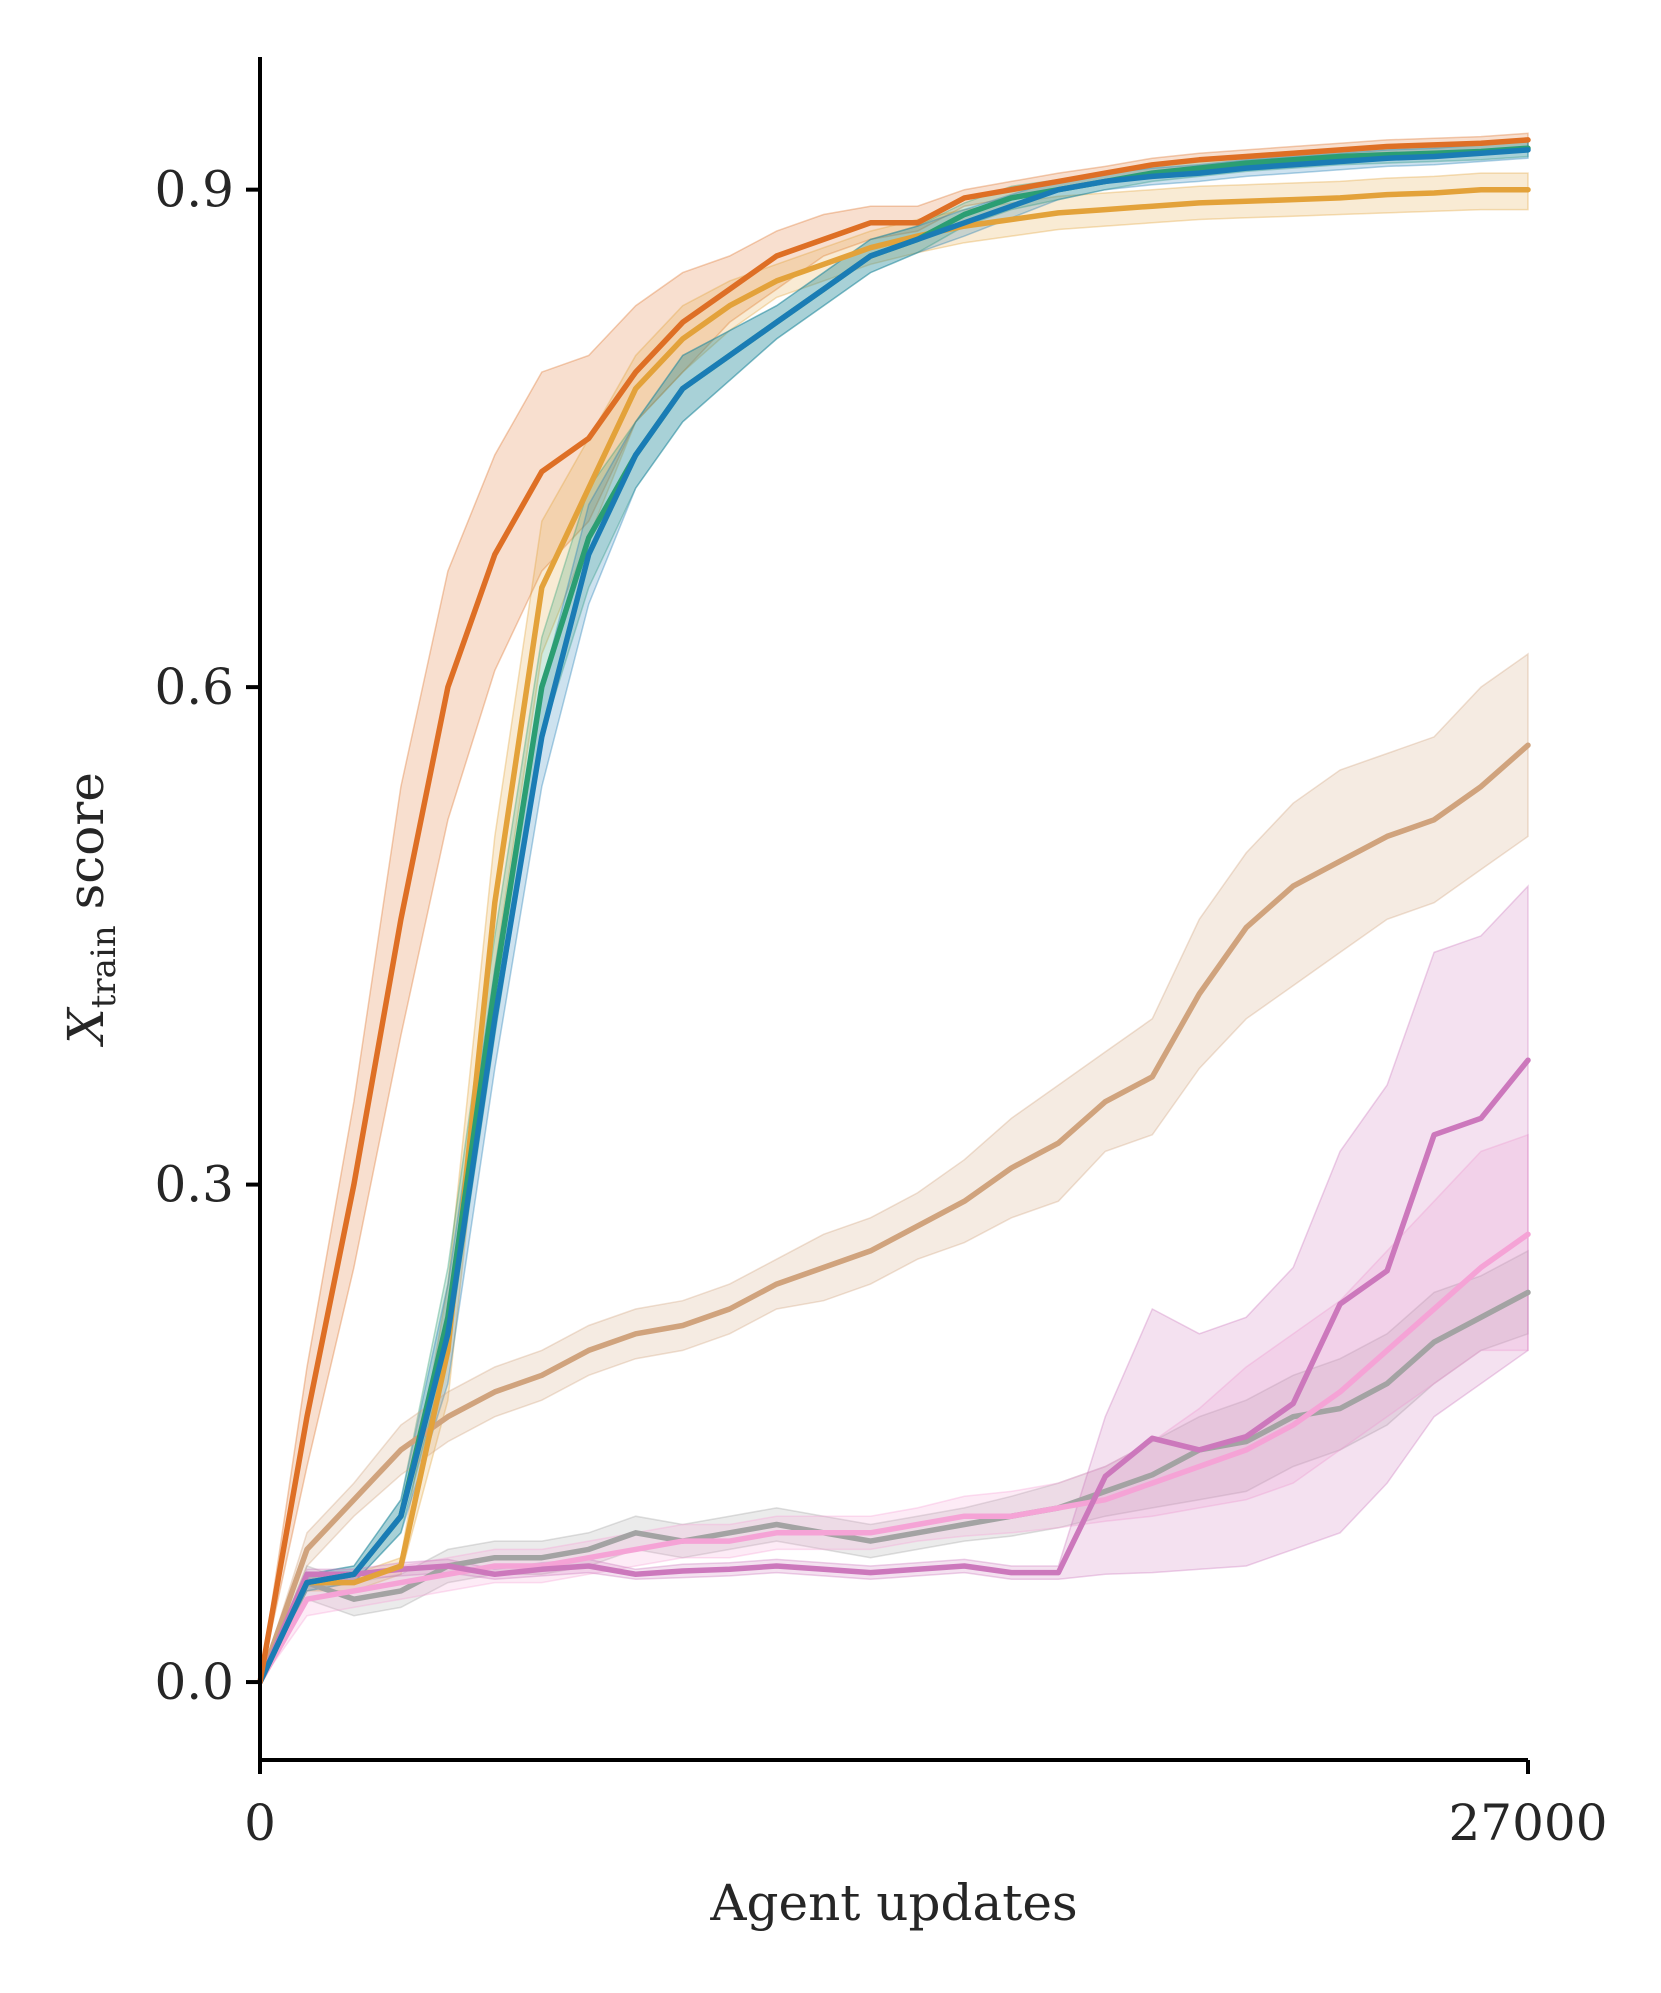 This screenshot has height=1993, width=1661. What do you see at coordinates (1527, 1823) in the screenshot?
I see `x-tick-label: 27000` at bounding box center [1527, 1823].